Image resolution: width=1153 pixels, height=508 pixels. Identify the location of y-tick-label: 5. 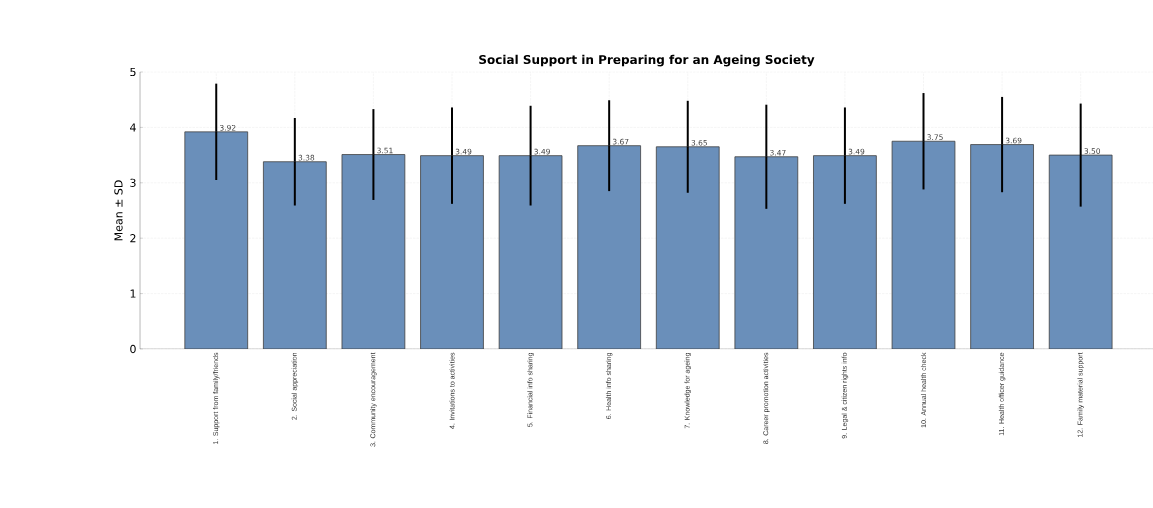
(133, 72).